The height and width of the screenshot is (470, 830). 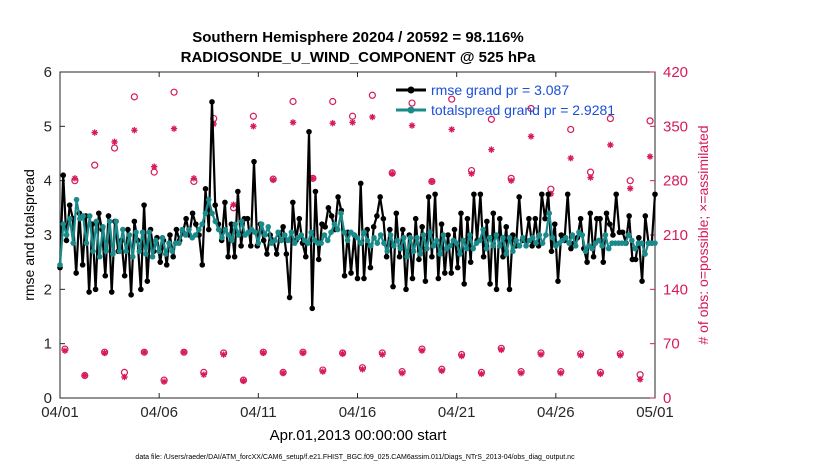 I want to click on y-left-tick-label: 5, so click(x=48, y=126).